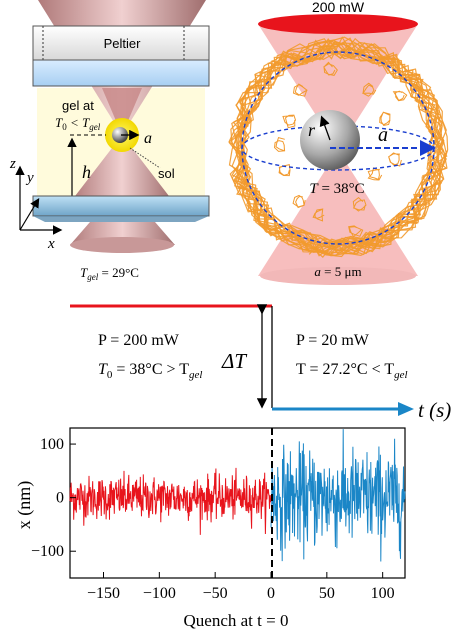 This screenshot has width=461, height=637. Describe the element at coordinates (121, 206) in the screenshot. I see `bottom-stage` at that location.